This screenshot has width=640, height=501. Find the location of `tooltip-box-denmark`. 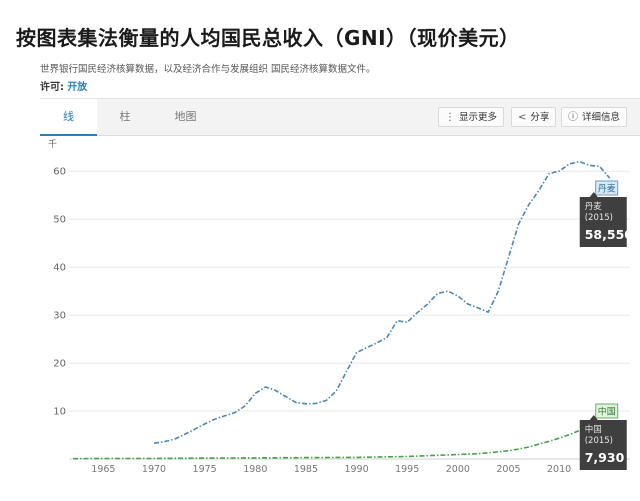

tooltip-box-denmark is located at coordinates (603, 222).